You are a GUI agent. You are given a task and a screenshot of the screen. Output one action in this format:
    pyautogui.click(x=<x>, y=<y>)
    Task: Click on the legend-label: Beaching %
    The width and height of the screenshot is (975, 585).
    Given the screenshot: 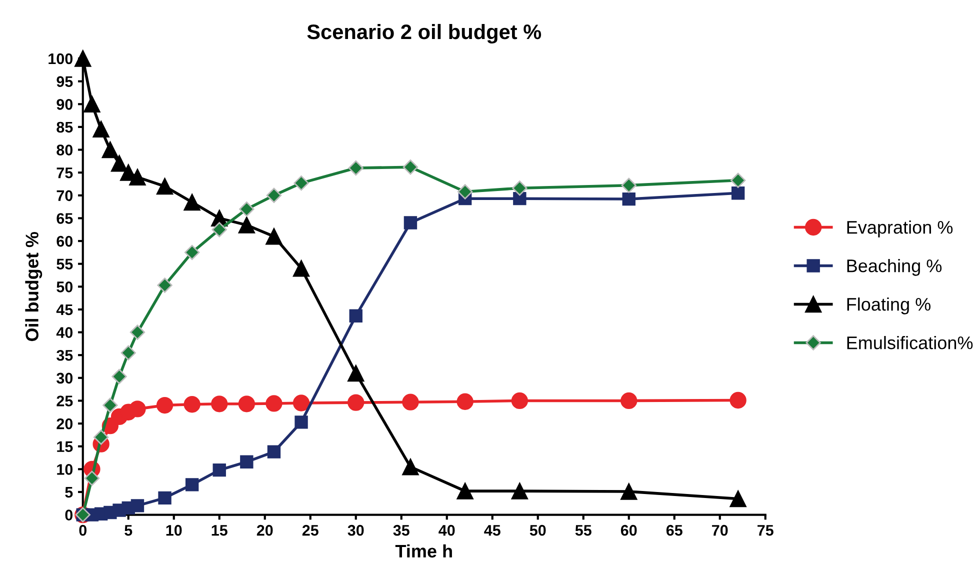 What is the action you would take?
    pyautogui.click(x=894, y=267)
    